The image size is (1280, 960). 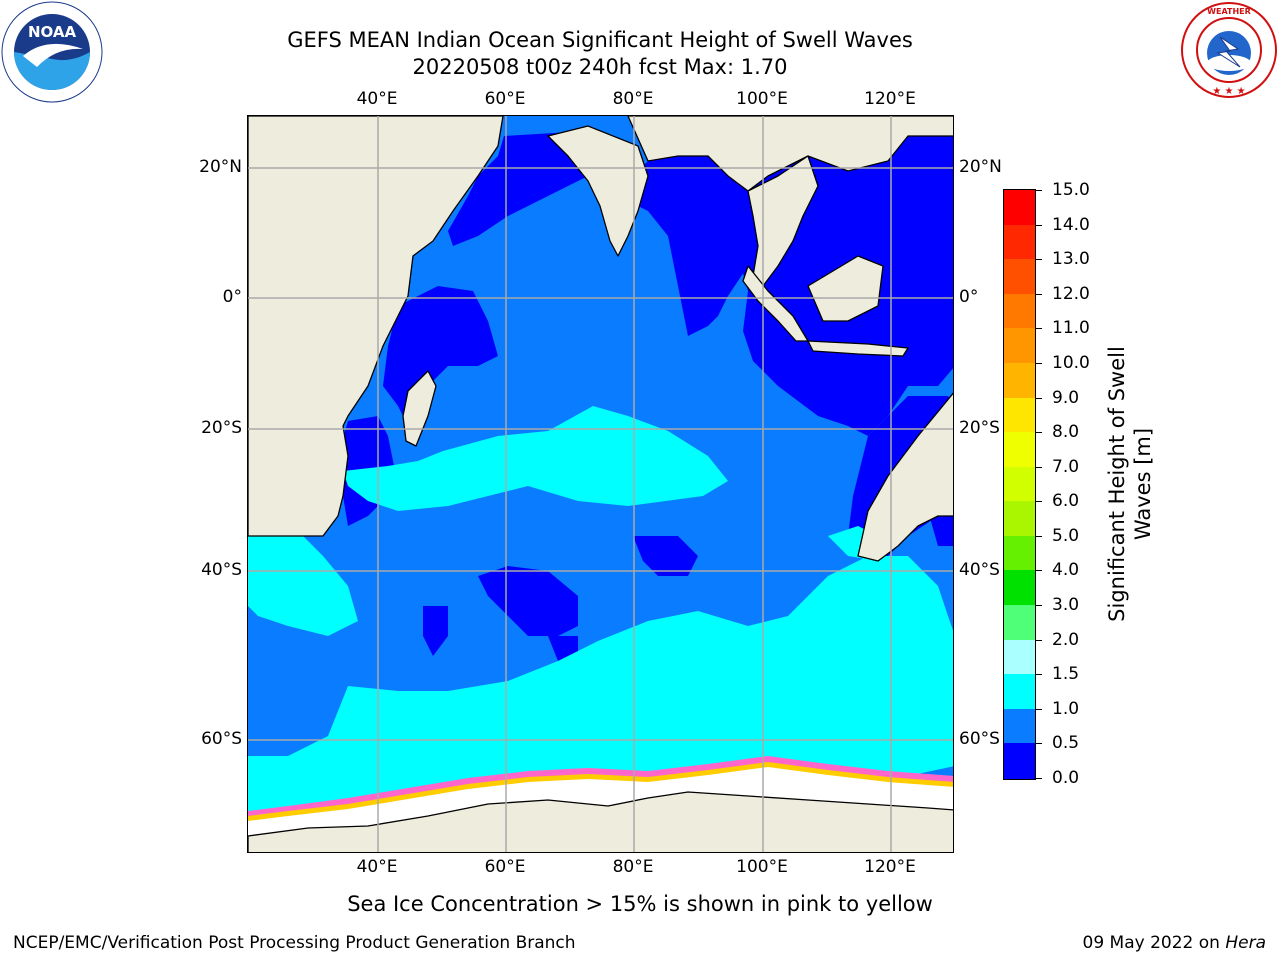 I want to click on date-text: 09 May 2022 on, so click(x=1151, y=943).